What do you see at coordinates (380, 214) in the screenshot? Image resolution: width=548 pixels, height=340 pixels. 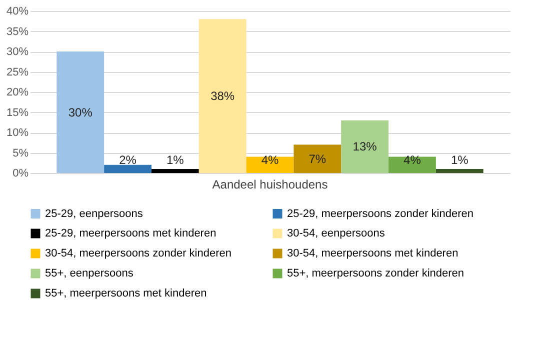 I see `legend-label: 25-29, meerpersoons zonder kinderen` at bounding box center [380, 214].